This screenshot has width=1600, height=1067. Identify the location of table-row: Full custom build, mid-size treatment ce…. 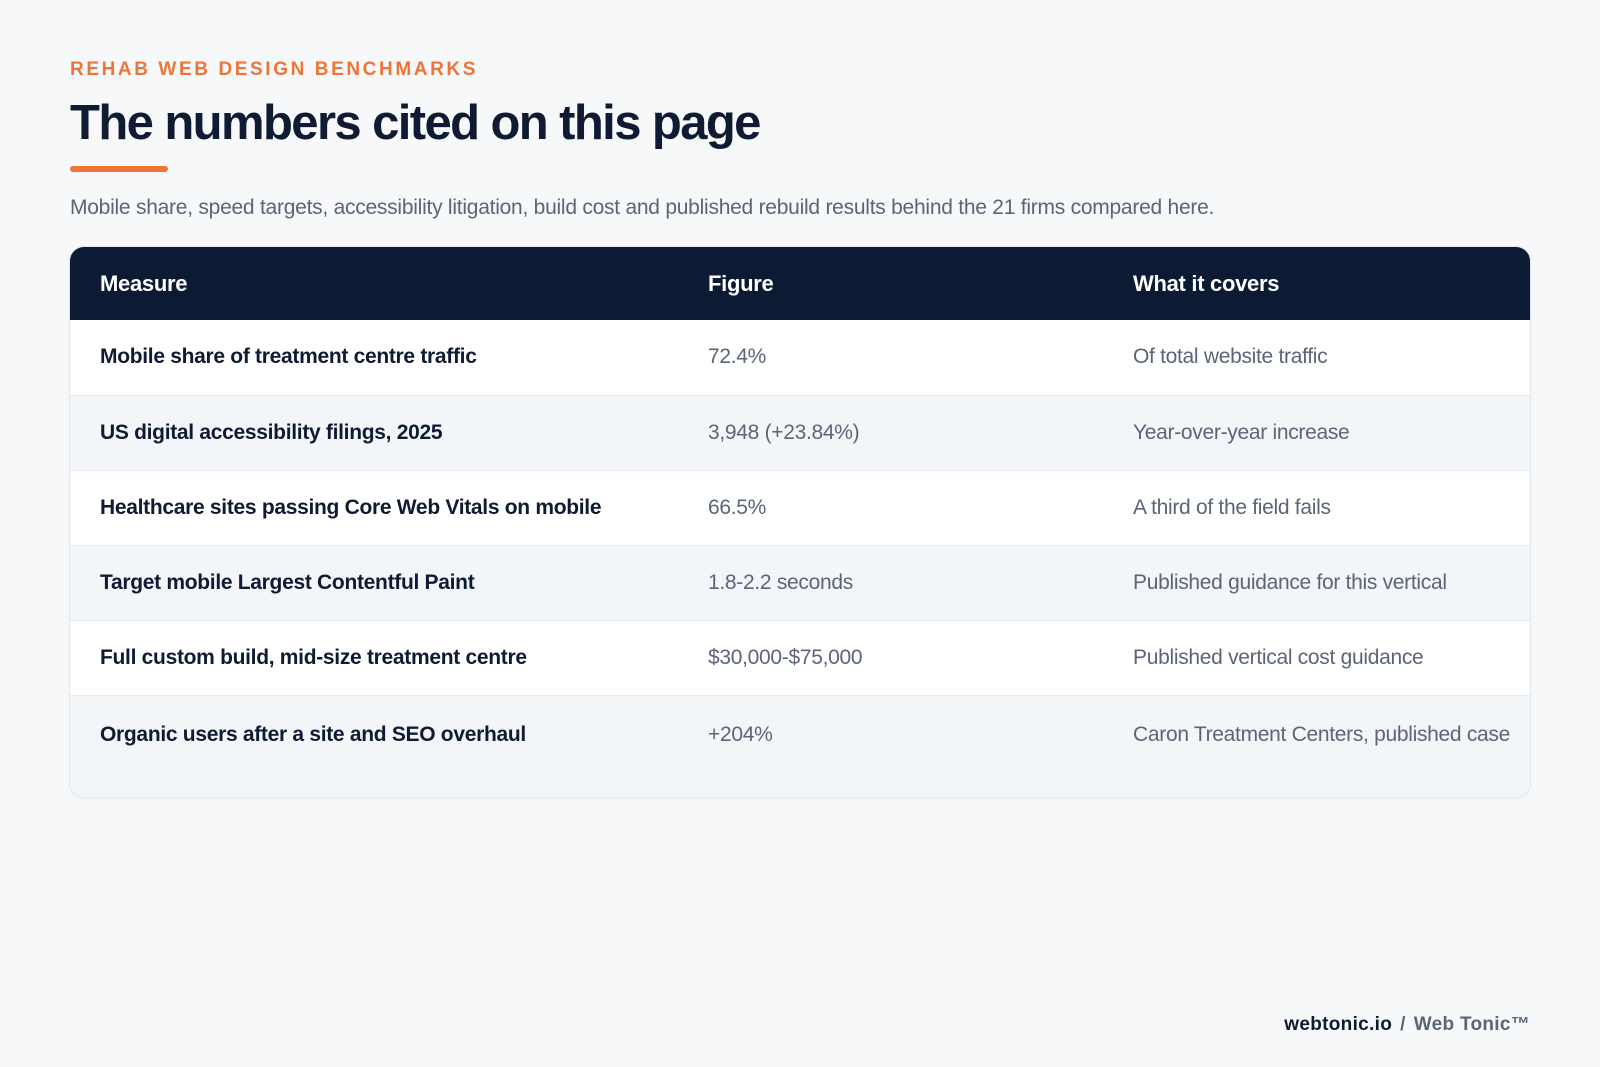
(800, 657).